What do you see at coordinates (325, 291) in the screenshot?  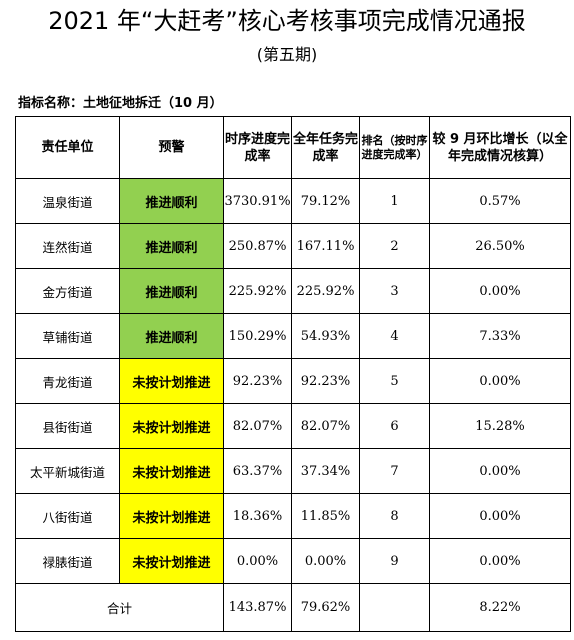 I see `cell-annual-rate: 225.92%` at bounding box center [325, 291].